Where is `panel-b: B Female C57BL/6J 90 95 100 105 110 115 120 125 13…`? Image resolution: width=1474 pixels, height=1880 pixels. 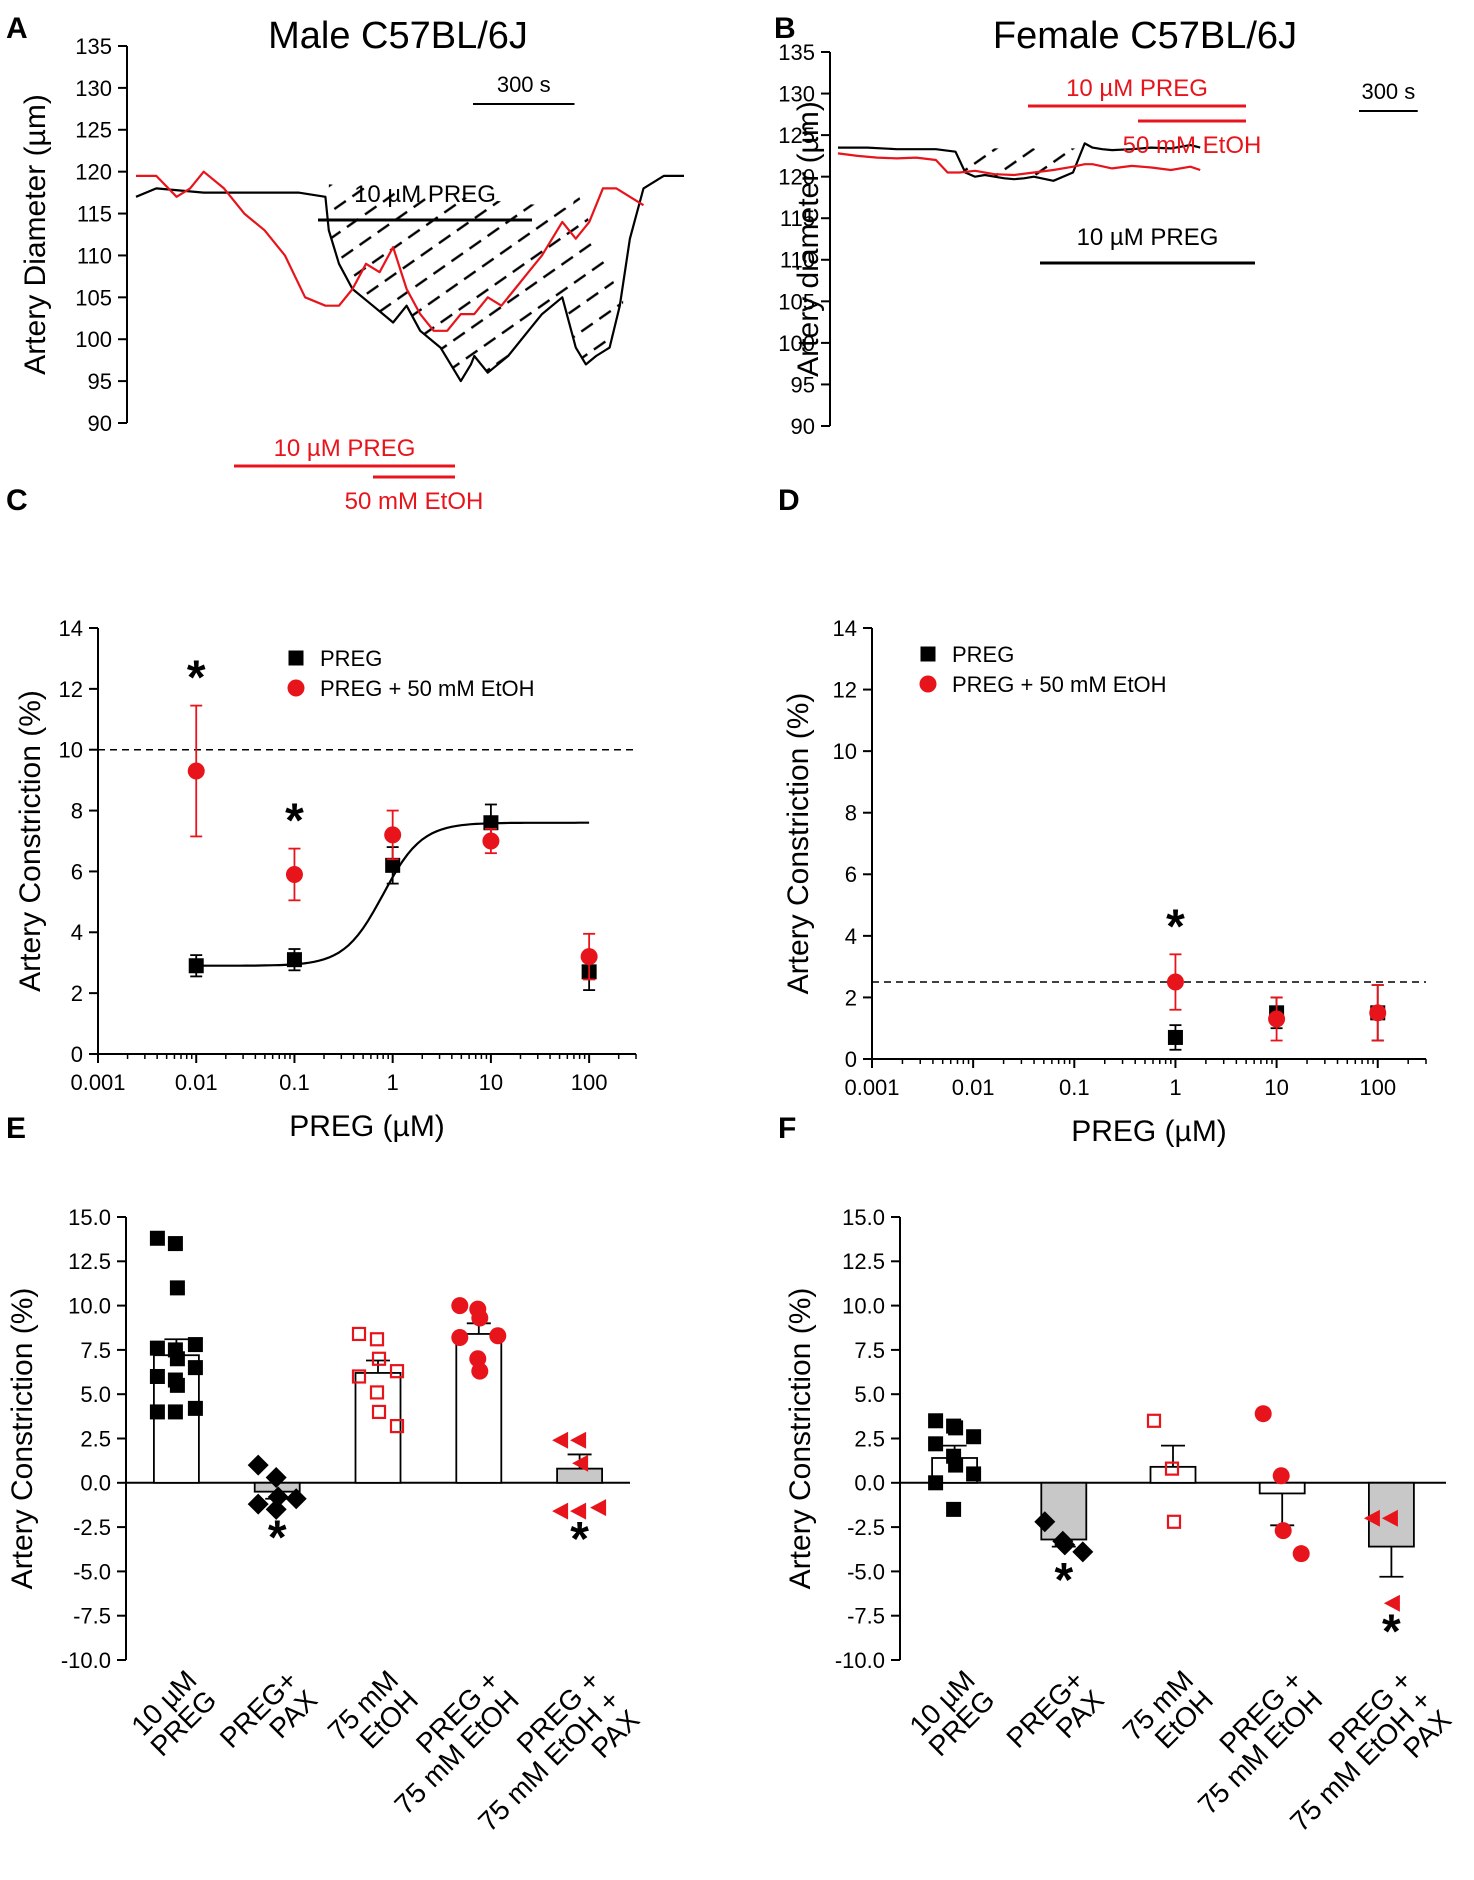 panel-b: B Female C57BL/6J 90 95 100 105 110 115 120 125 13… is located at coordinates (1096, 225).